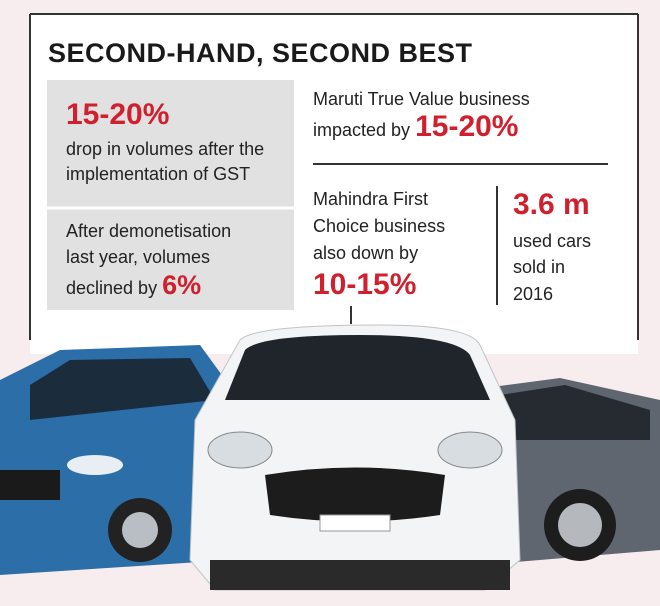 This screenshot has width=660, height=606. I want to click on maruti-row: impacted by 15-20%, so click(415, 127).